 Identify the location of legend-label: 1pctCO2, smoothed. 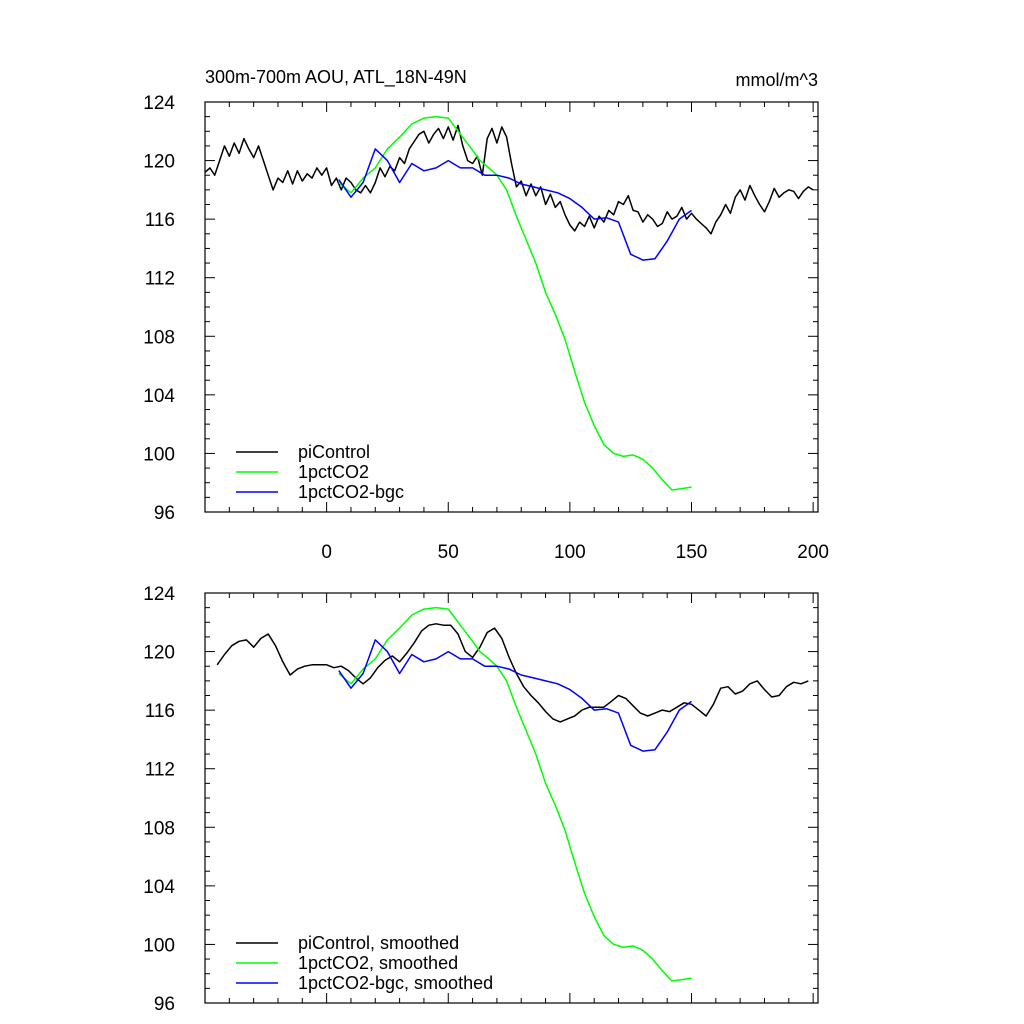
(378, 963).